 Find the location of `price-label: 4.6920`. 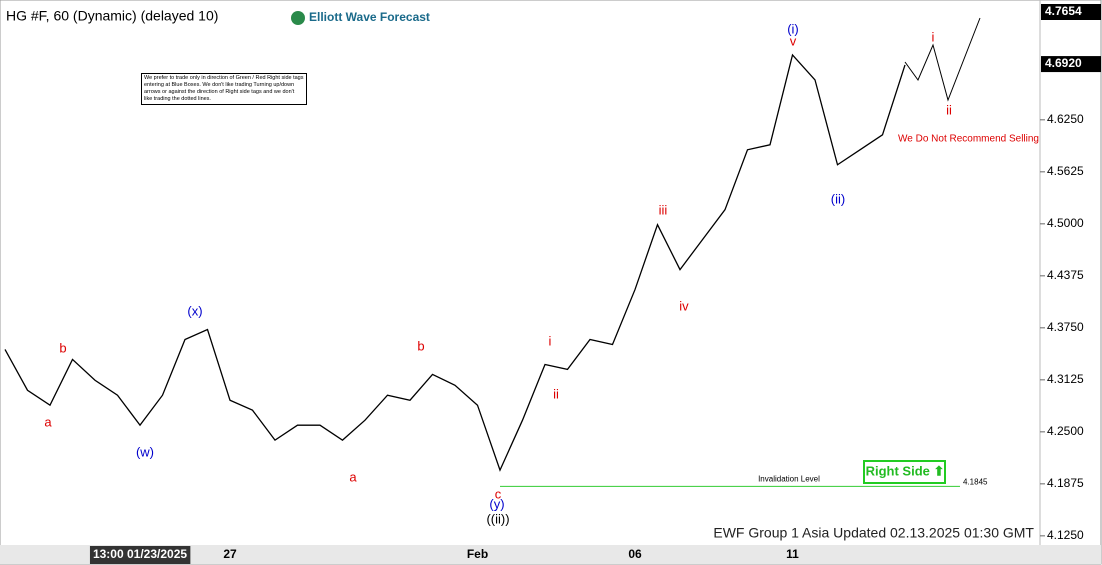

price-label: 4.6920 is located at coordinates (1063, 63).